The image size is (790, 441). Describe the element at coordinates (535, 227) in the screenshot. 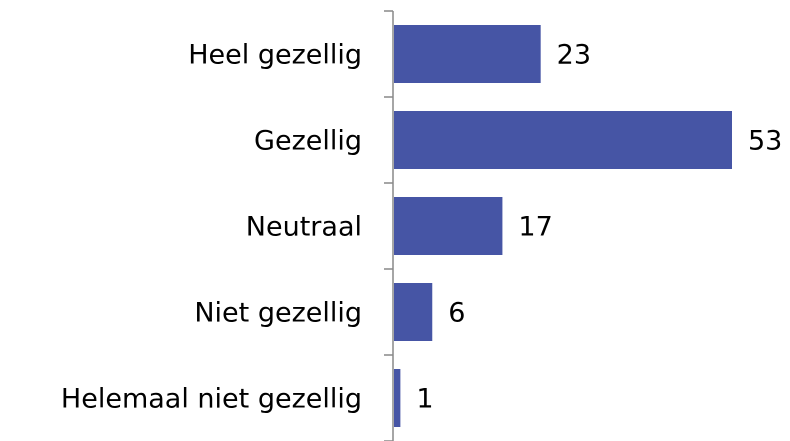

I see `value-label: 17` at that location.